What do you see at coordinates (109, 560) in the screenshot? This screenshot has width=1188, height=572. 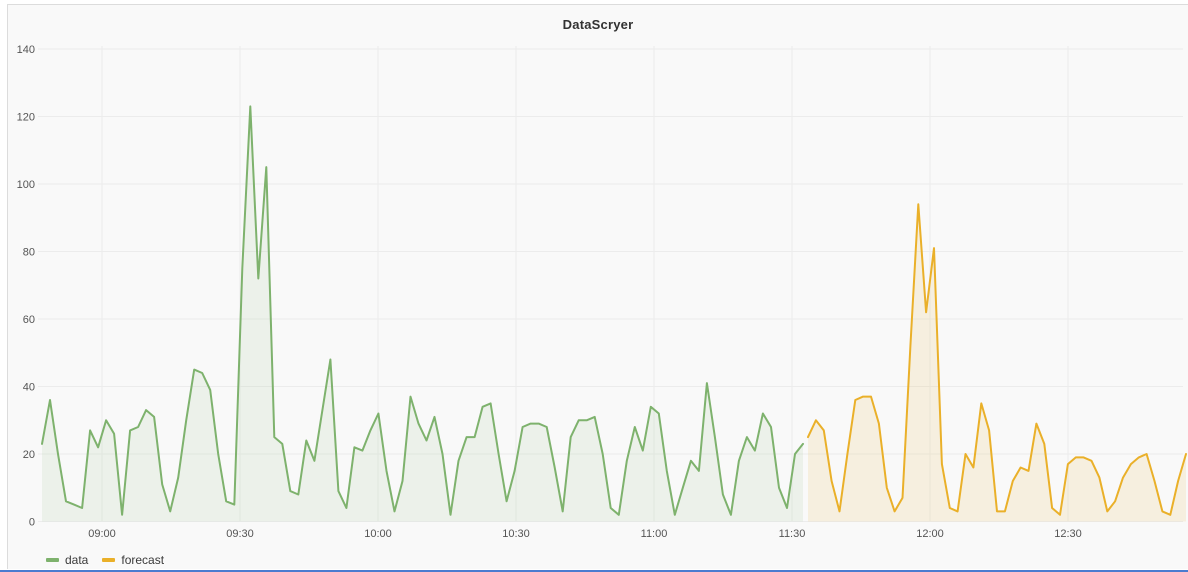 I see `legend-swatch-forecast` at bounding box center [109, 560].